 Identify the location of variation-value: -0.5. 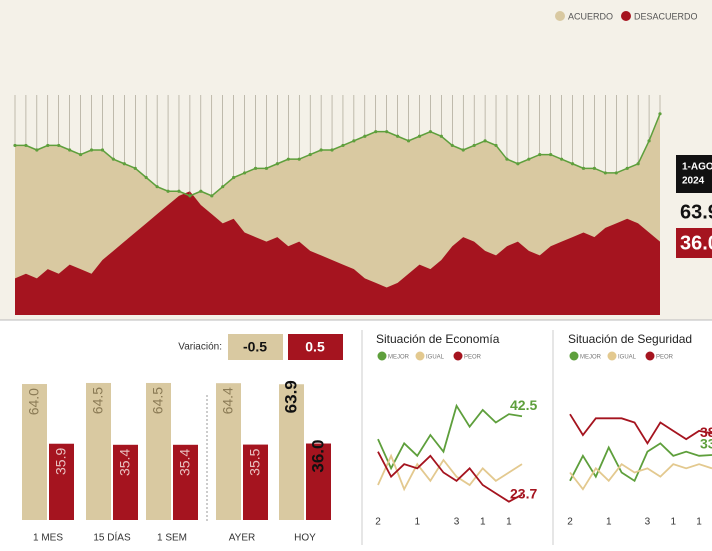
(255, 347).